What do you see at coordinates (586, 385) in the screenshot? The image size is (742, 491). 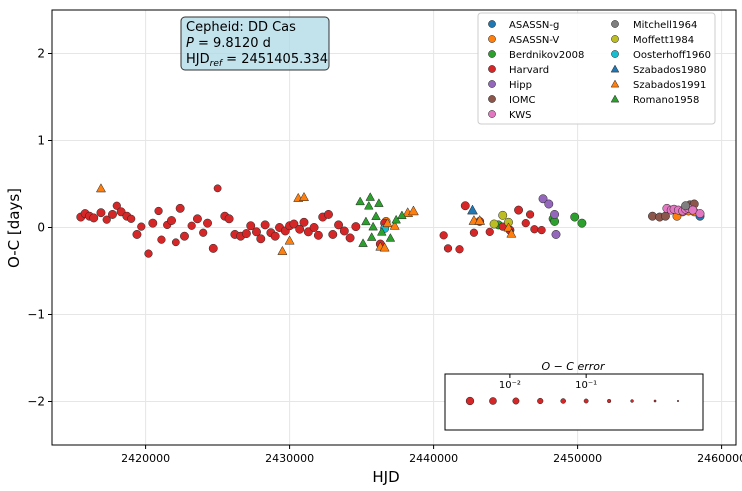 I see `size-legend-tick-label: 10⁻¹` at bounding box center [586, 385].